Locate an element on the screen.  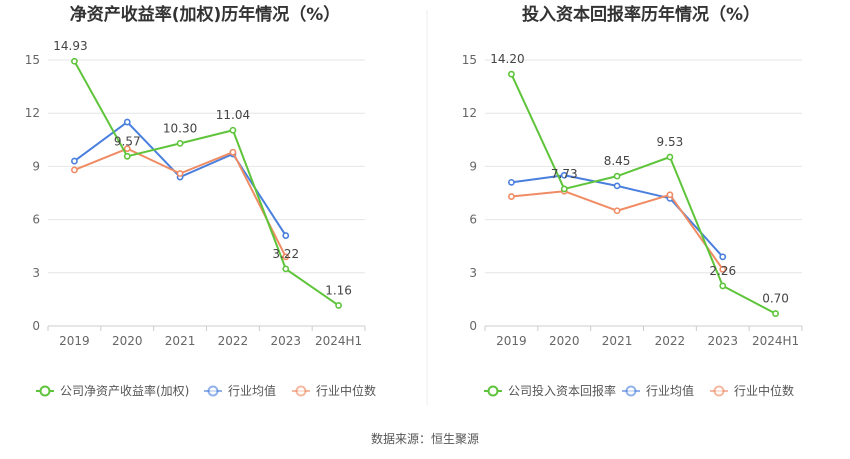
data-label: 9.57 is located at coordinates (127, 141).